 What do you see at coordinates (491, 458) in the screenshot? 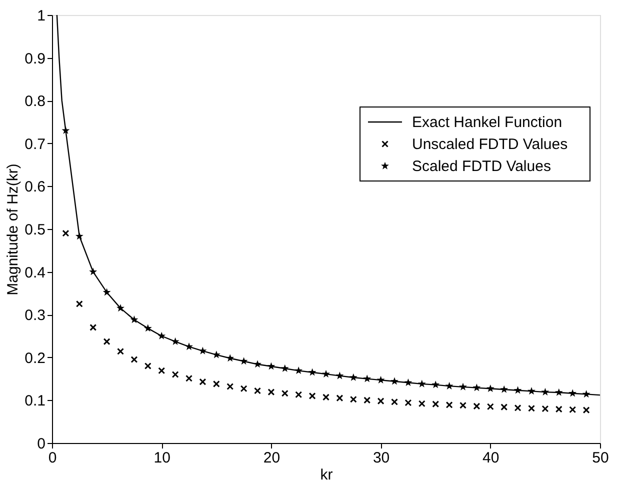
I see `x-tick-label: 40` at bounding box center [491, 458].